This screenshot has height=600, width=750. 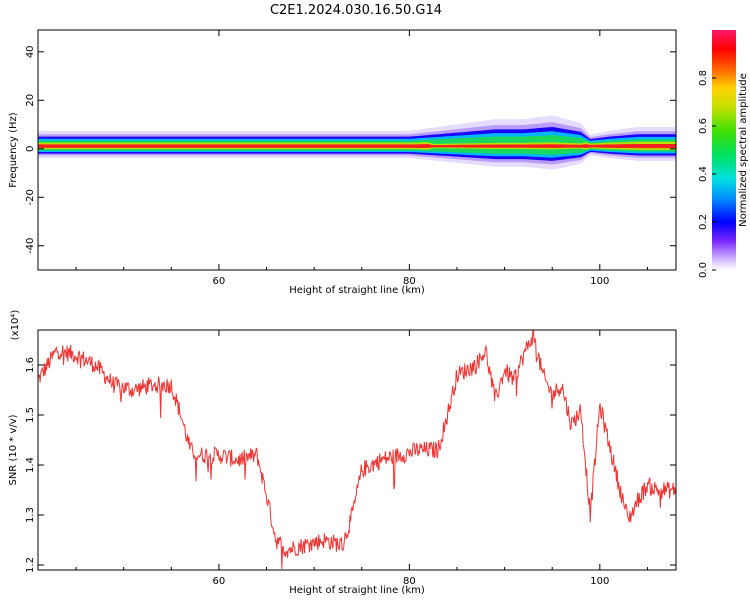 What do you see at coordinates (357, 590) in the screenshot?
I see `snr-x-label: Height of straight line (km)` at bounding box center [357, 590].